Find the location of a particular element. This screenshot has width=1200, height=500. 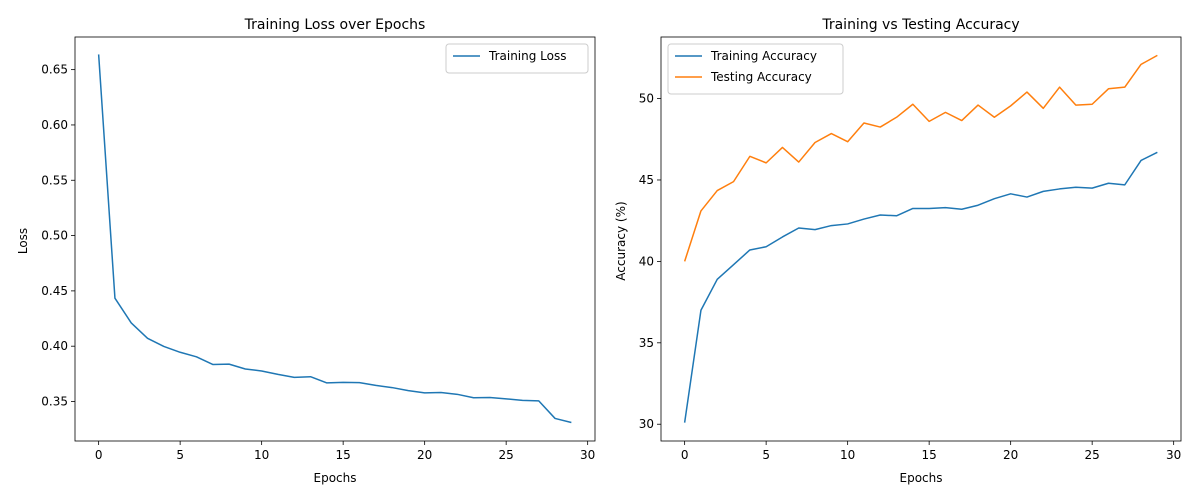

loss-chart-ylabel: Loss is located at coordinates (23, 241).